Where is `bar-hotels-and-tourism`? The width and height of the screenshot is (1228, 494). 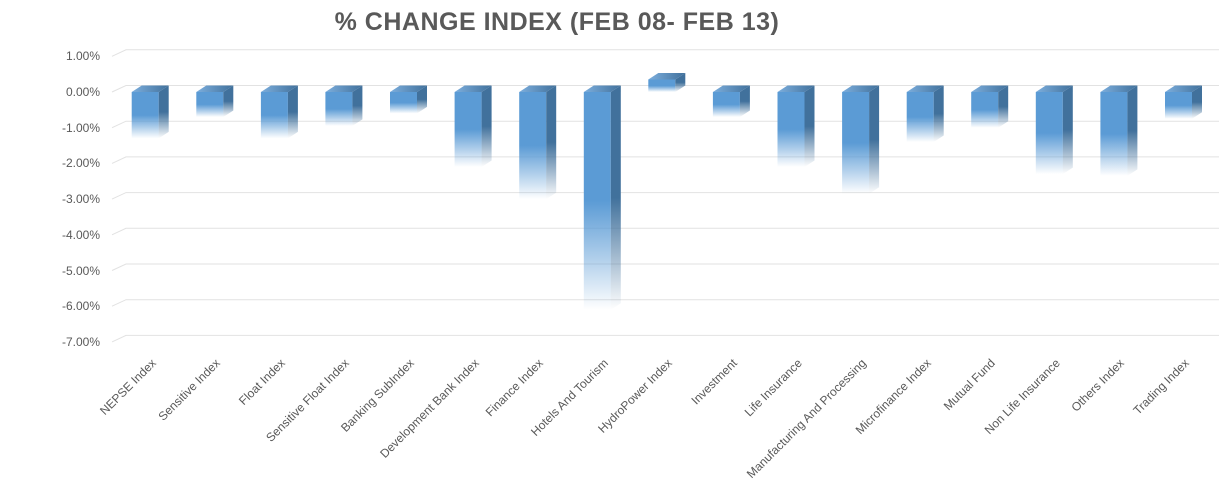
bar-hotels-and-tourism is located at coordinates (602, 197).